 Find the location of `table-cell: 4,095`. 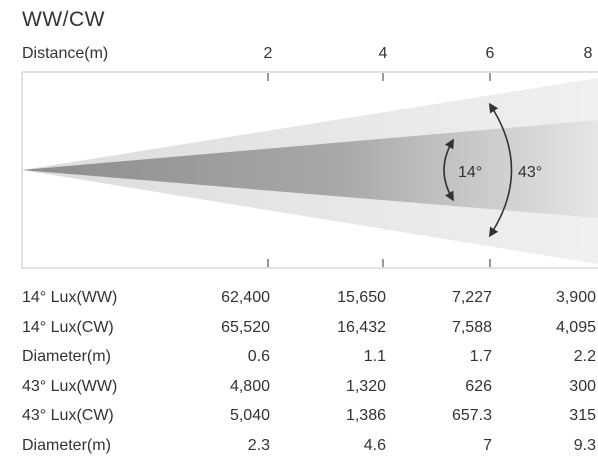

table-cell: 4,095 is located at coordinates (544, 328).